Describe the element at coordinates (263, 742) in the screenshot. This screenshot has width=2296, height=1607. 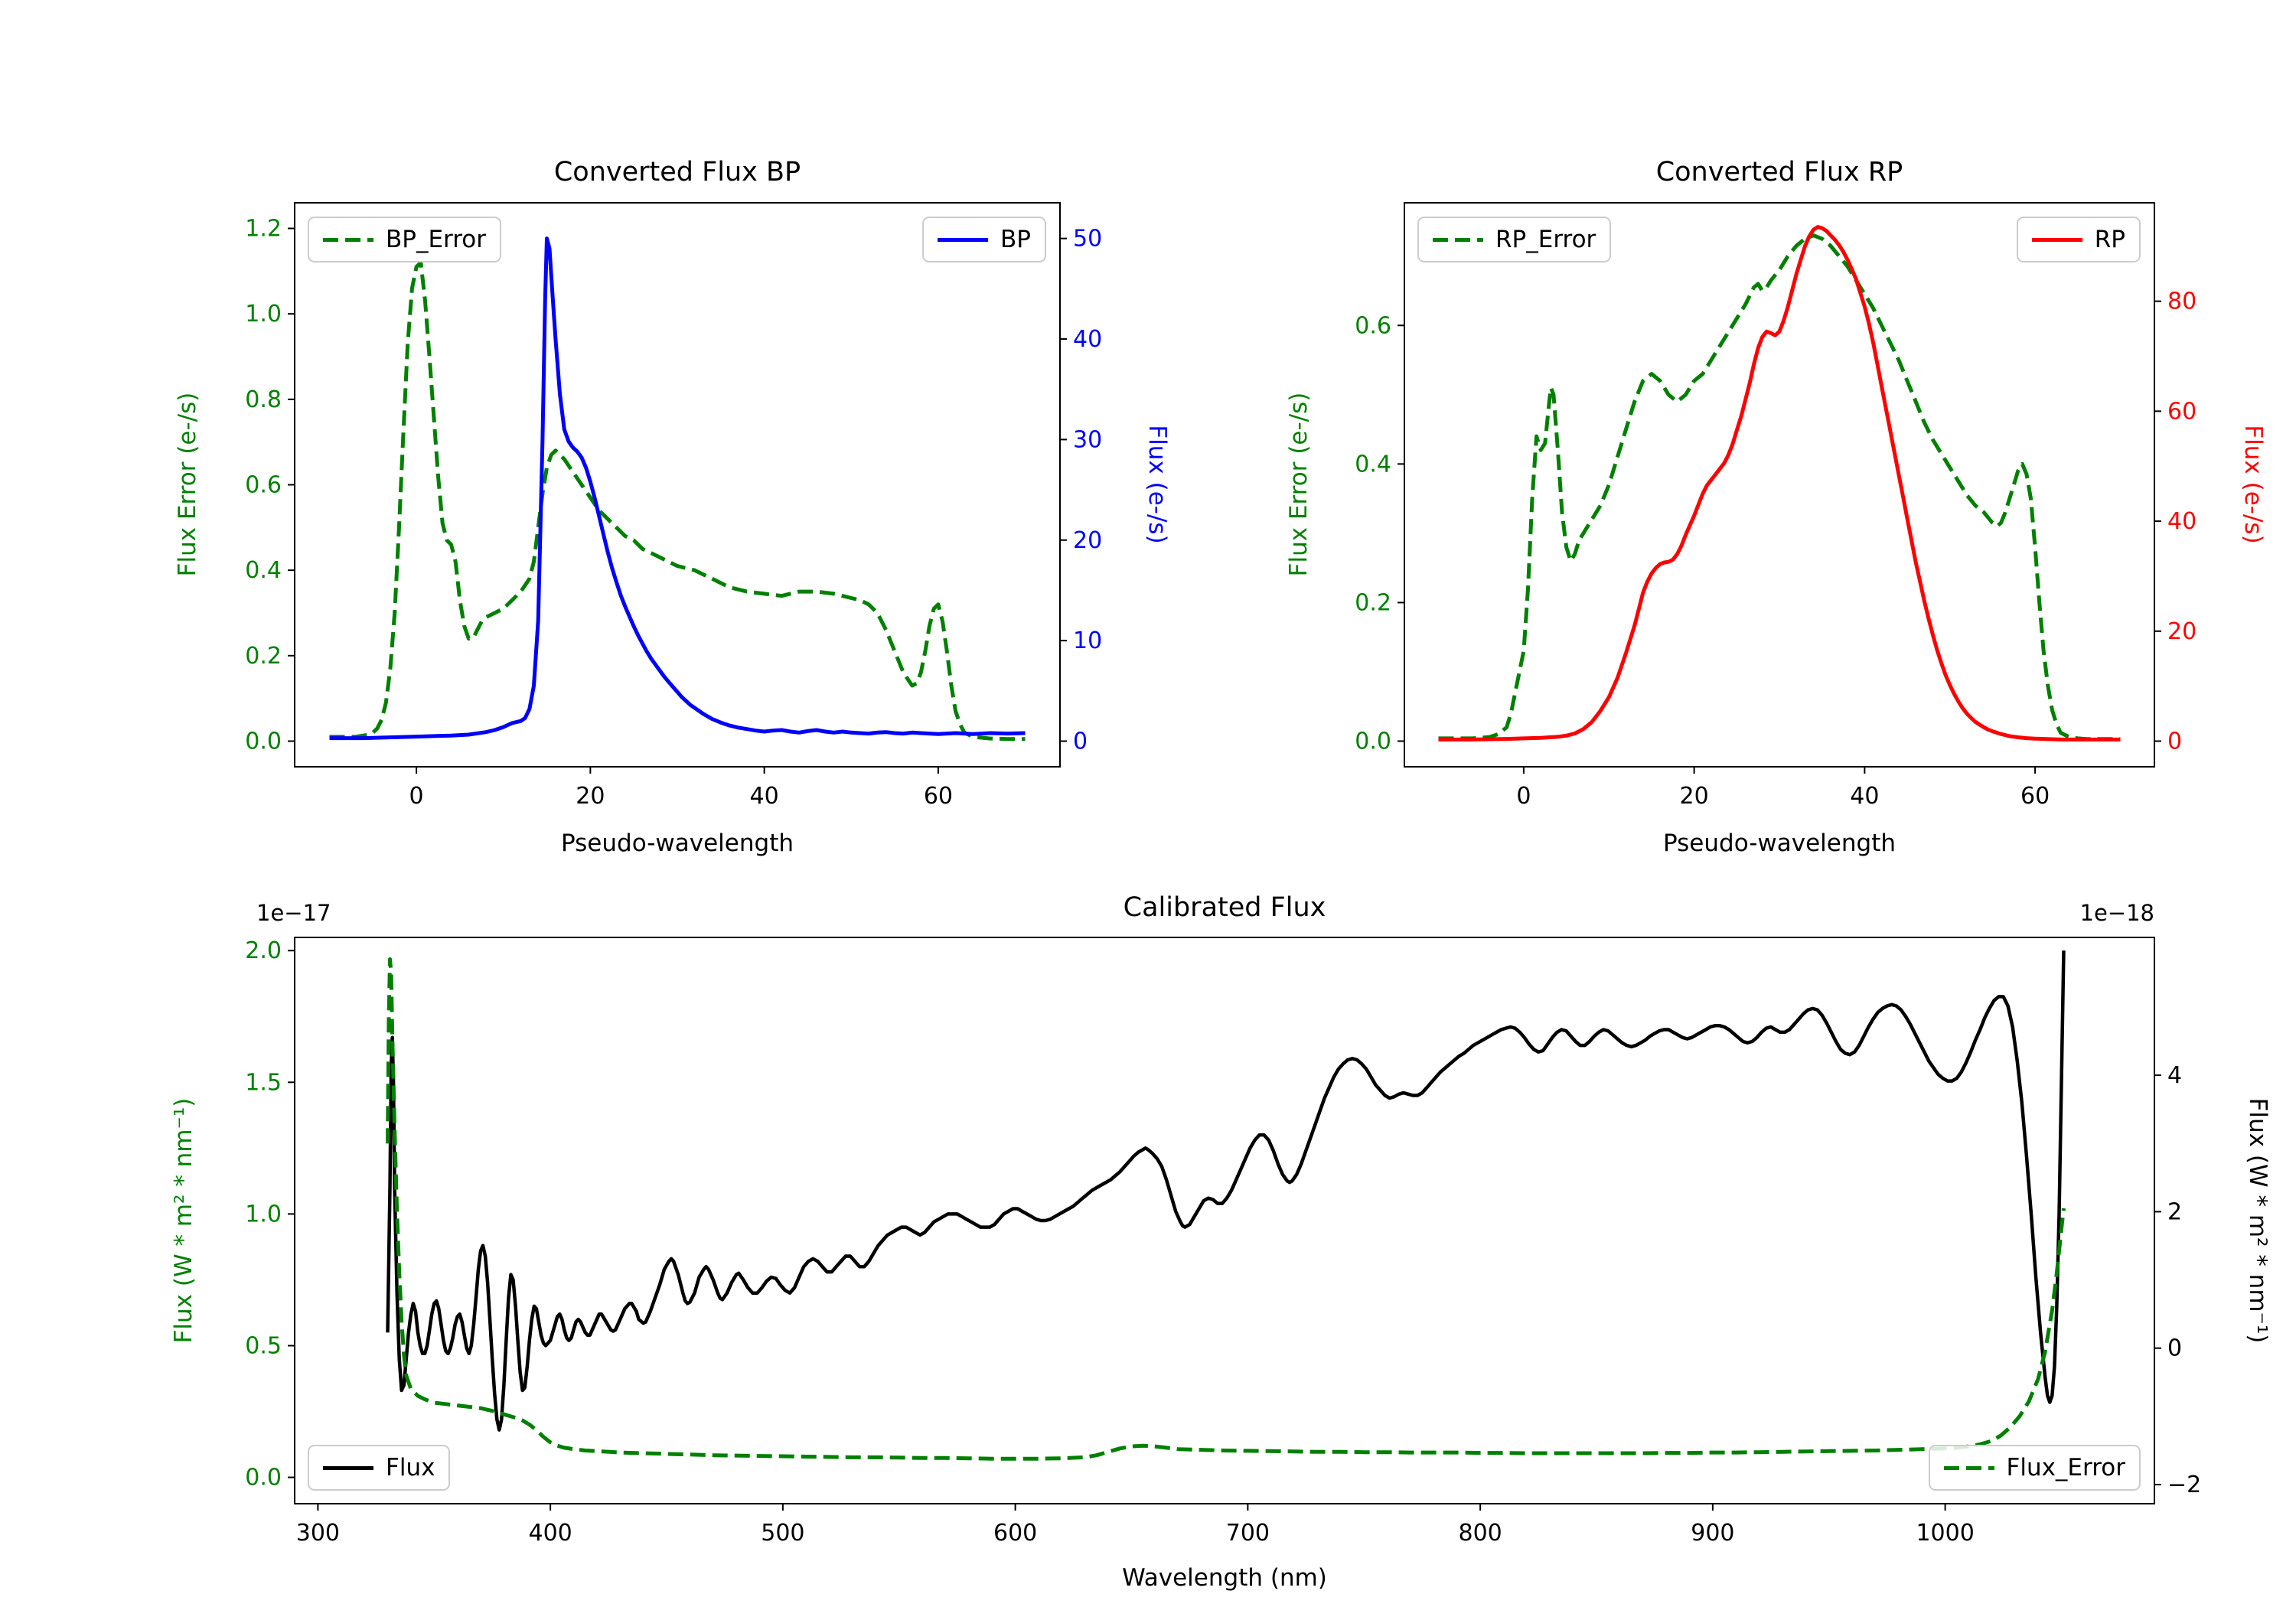
I see `bp-left-tick-label: 0.0` at that location.